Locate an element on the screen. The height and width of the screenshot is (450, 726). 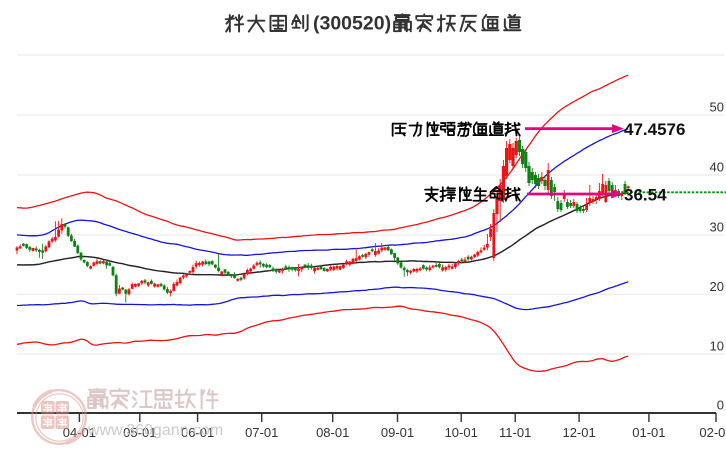
svg-text: 11-01 is located at coordinates (515, 432).